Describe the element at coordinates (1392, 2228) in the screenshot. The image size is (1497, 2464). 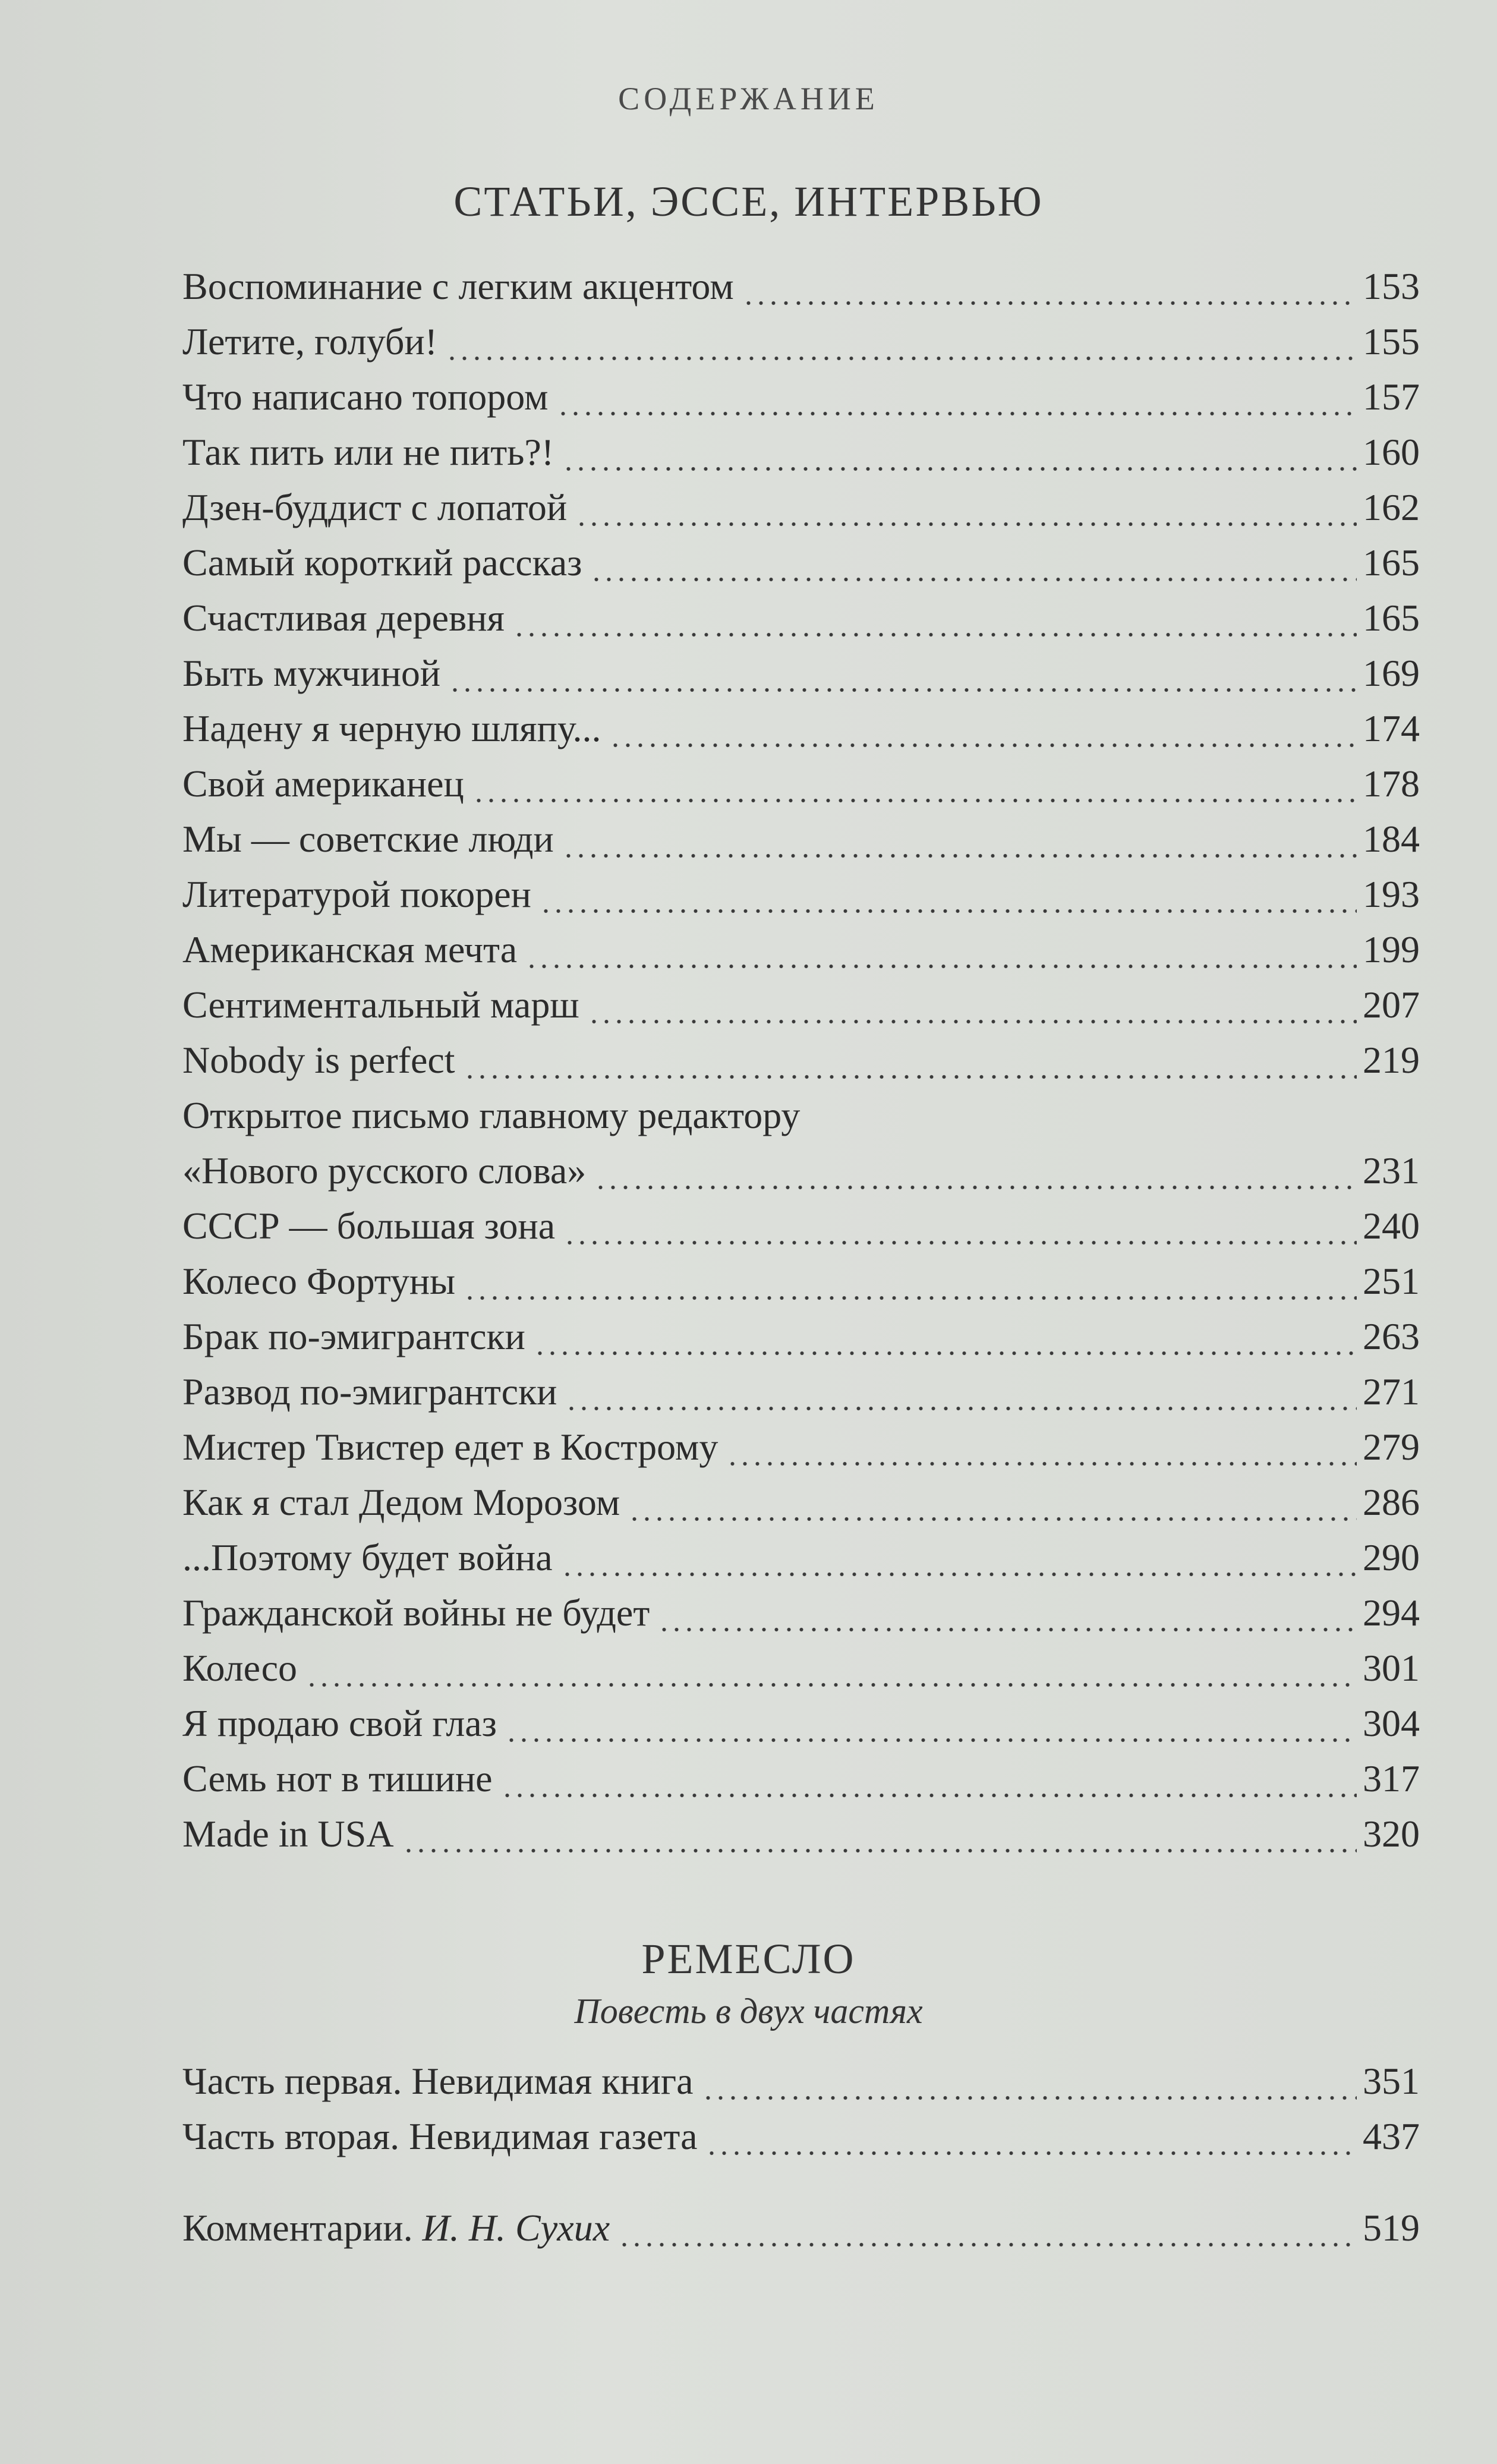
I see `entry-page: 519` at that location.